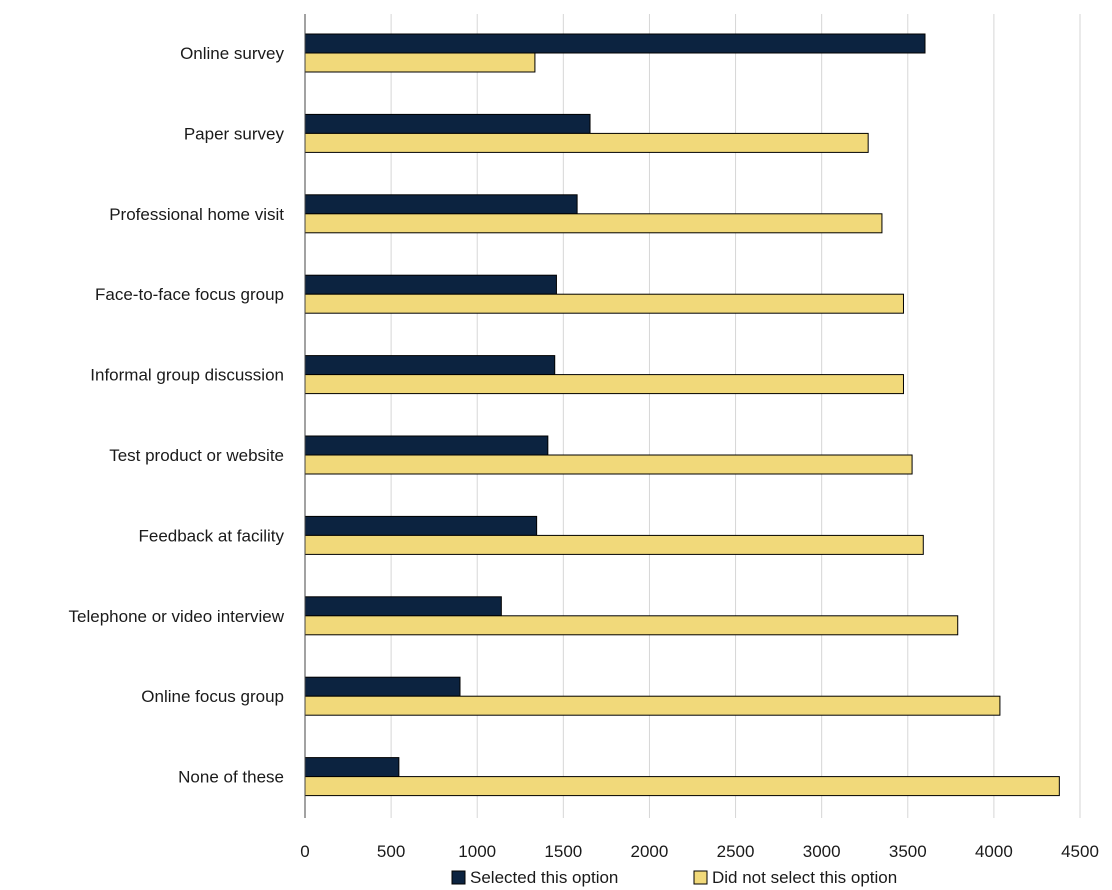  Describe the element at coordinates (234, 133) in the screenshot. I see `category-label-1: Paper survey` at that location.